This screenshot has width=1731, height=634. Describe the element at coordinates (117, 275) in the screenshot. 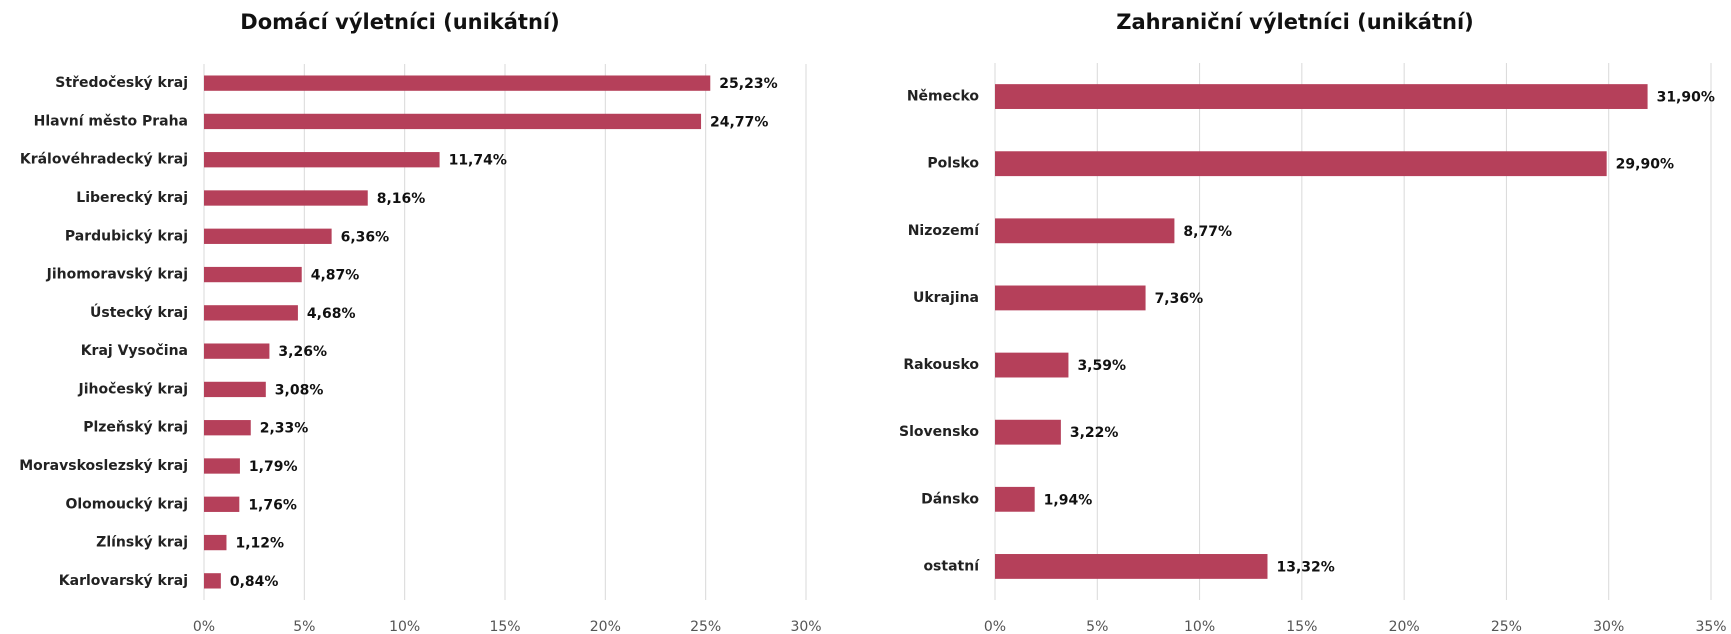

I see `category-label: Jihomoravský kraj` at that location.